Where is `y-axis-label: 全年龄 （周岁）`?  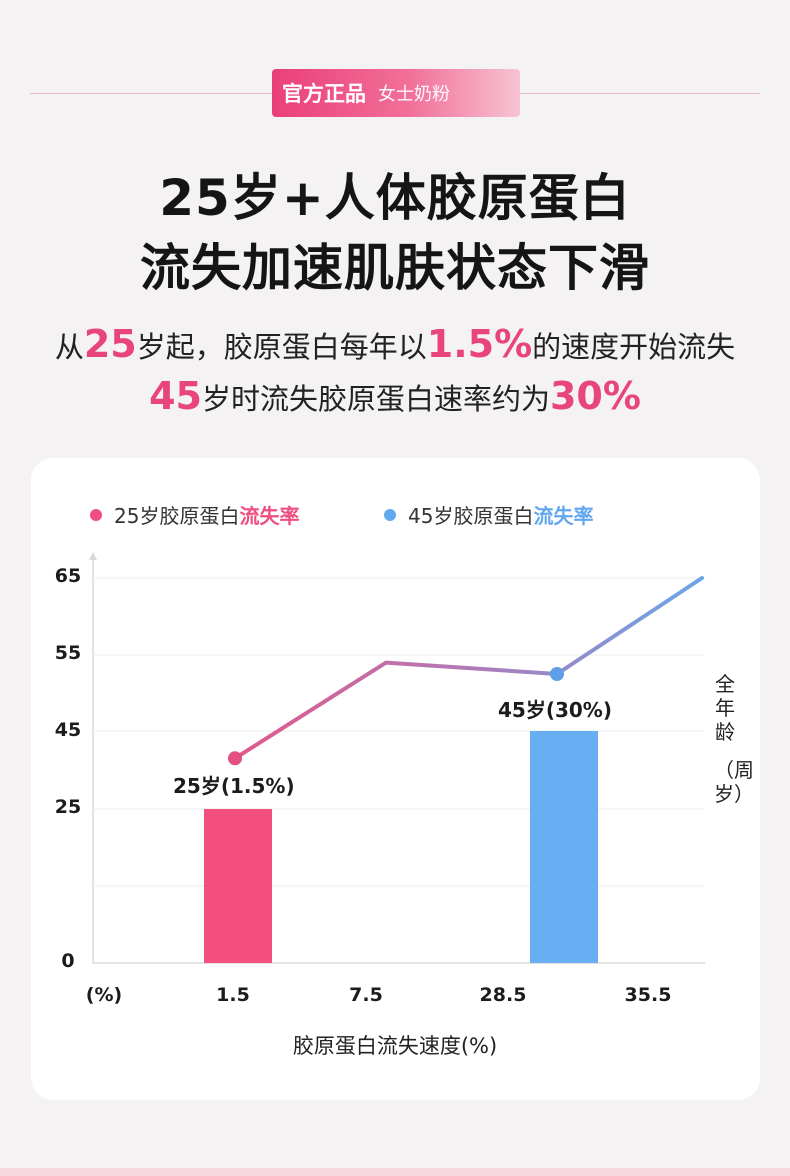 y-axis-label: 全年龄 （周岁） is located at coordinates (733, 739).